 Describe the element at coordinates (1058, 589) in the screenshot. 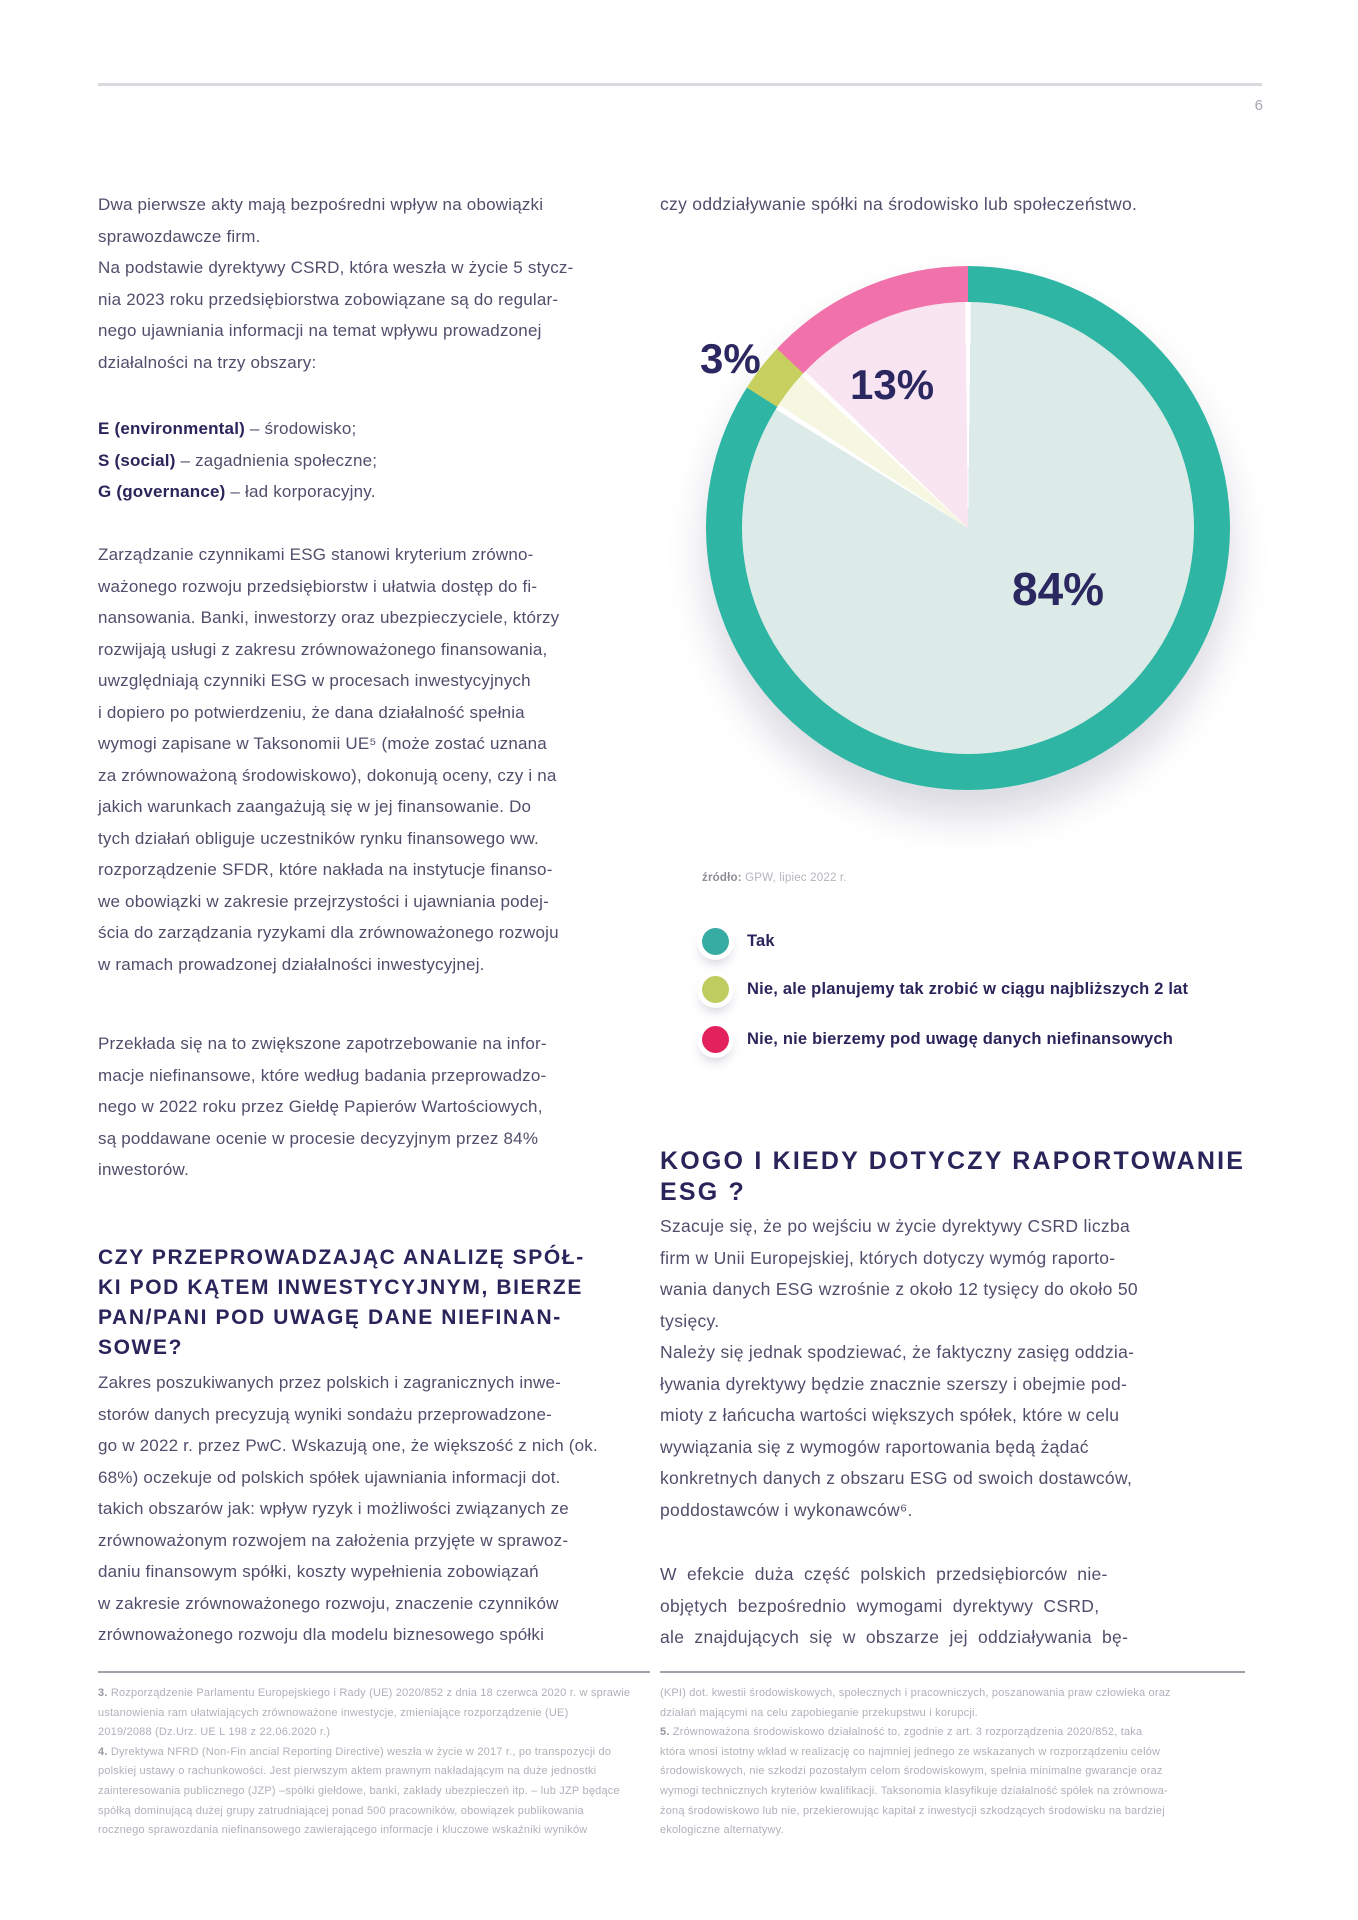

I see `pie-label-84pct: 84%` at that location.